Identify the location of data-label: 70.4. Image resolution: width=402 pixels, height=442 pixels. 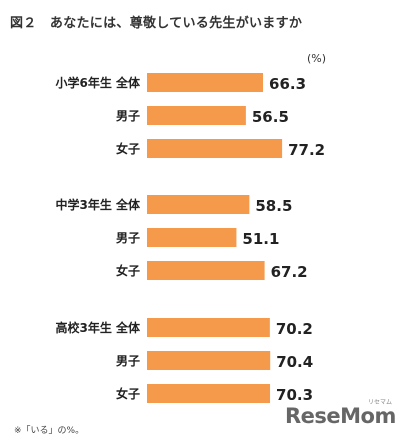
(294, 362).